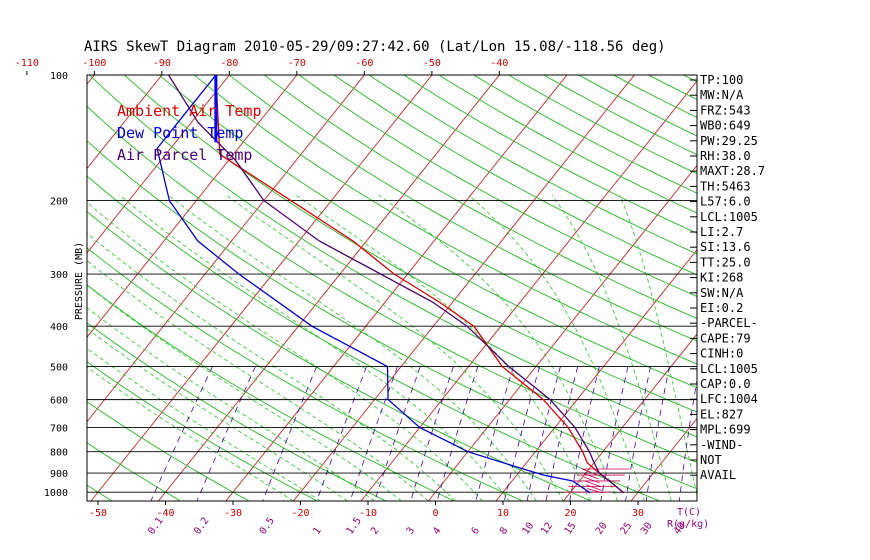  I want to click on pressure-tick-label: 1000, so click(56, 493).